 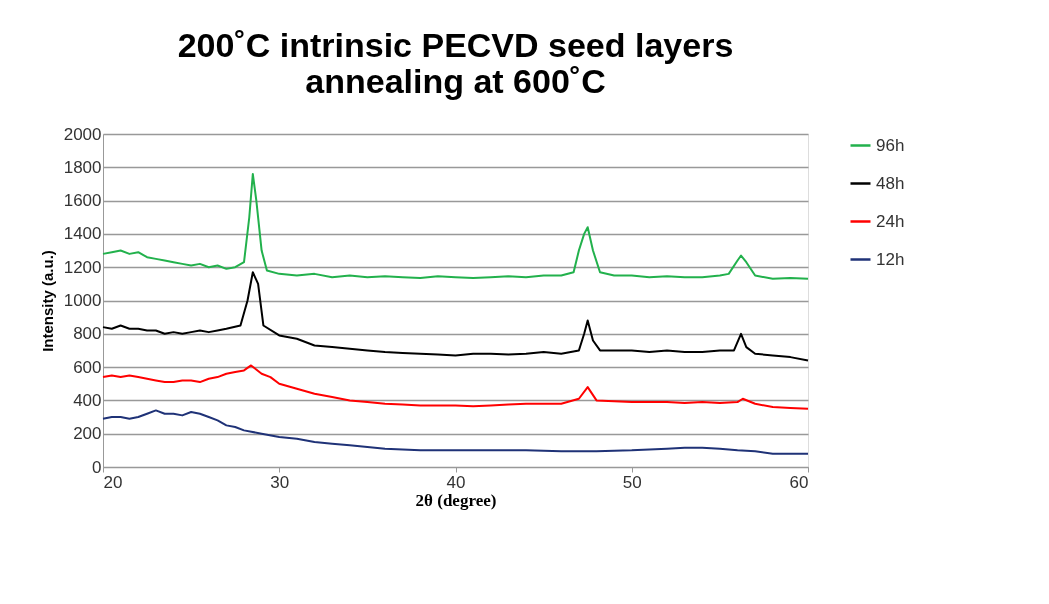 I want to click on x-tick-label: 20, so click(x=113, y=482).